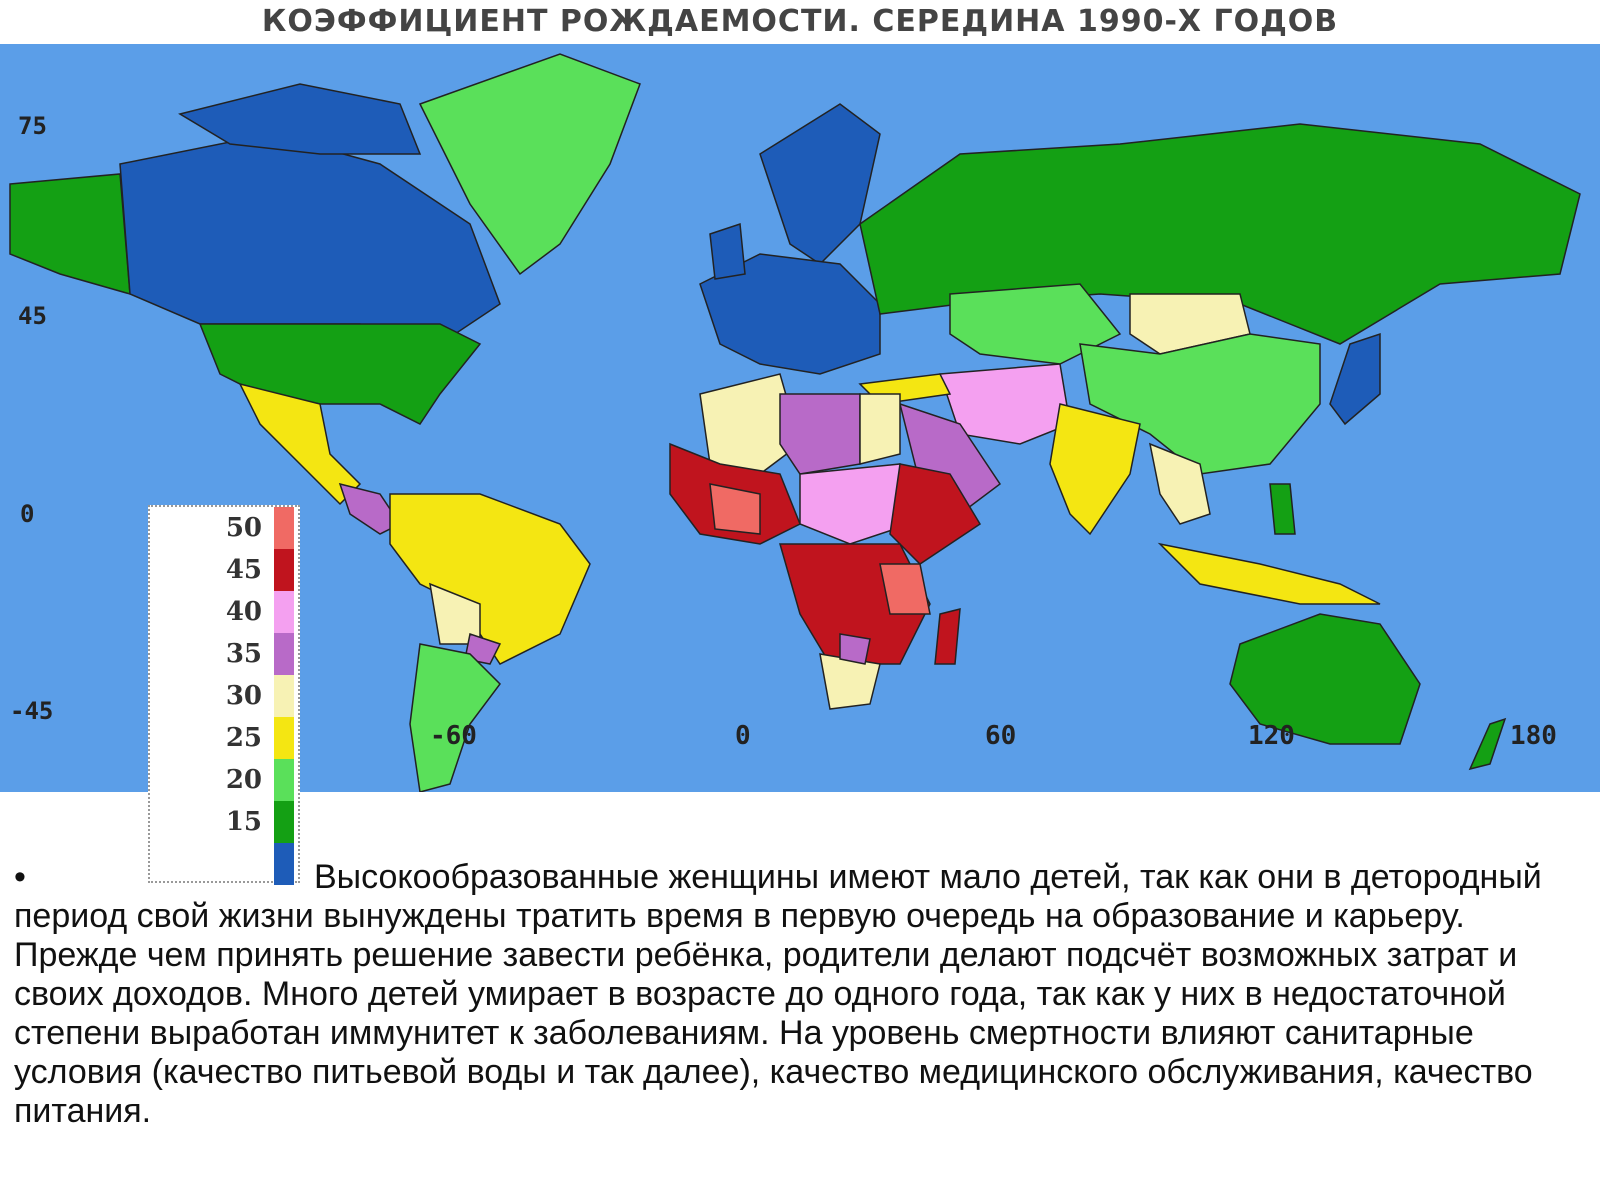 Image resolution: width=1600 pixels, height=1200 pixels. Describe the element at coordinates (735, 509) in the screenshot. I see `region-west-africa-coast` at that location.